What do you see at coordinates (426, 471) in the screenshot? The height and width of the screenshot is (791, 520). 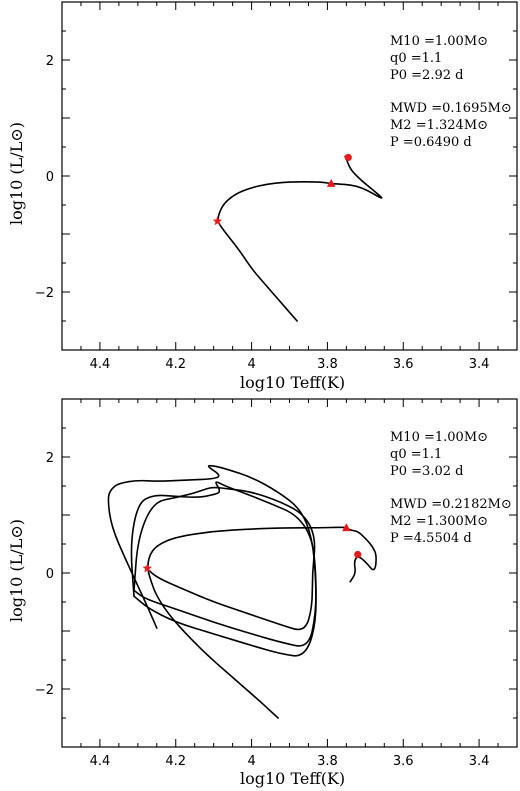 I see `annotation-p0: P0 =3.02 d` at bounding box center [426, 471].